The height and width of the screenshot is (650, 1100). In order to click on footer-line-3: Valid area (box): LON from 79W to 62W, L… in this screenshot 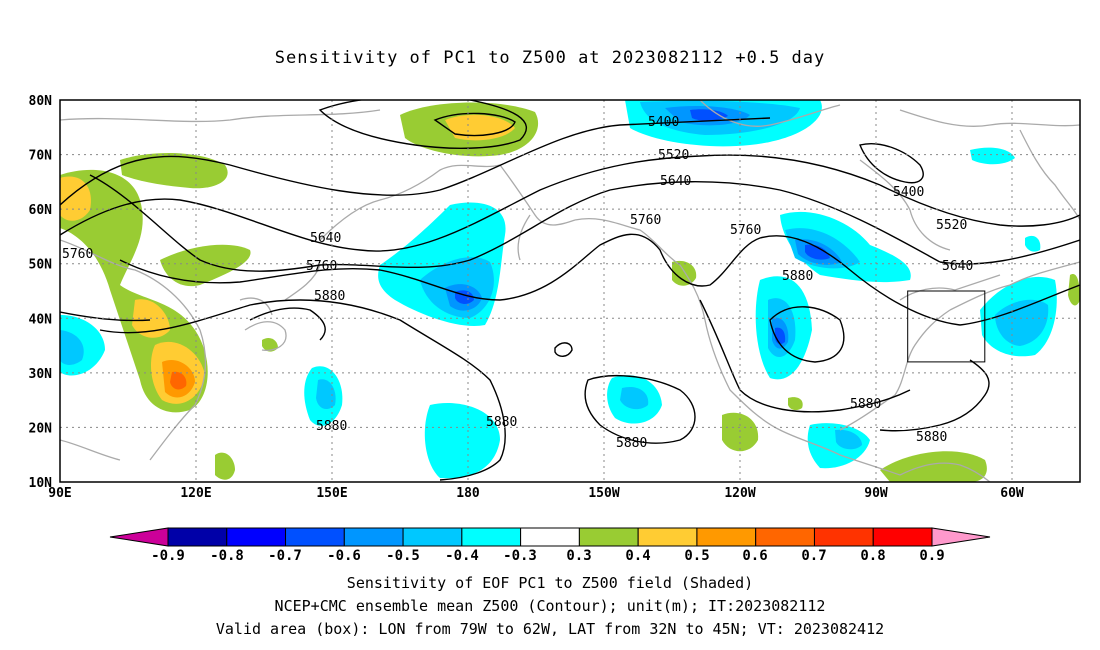, I will do `click(550, 629)`.